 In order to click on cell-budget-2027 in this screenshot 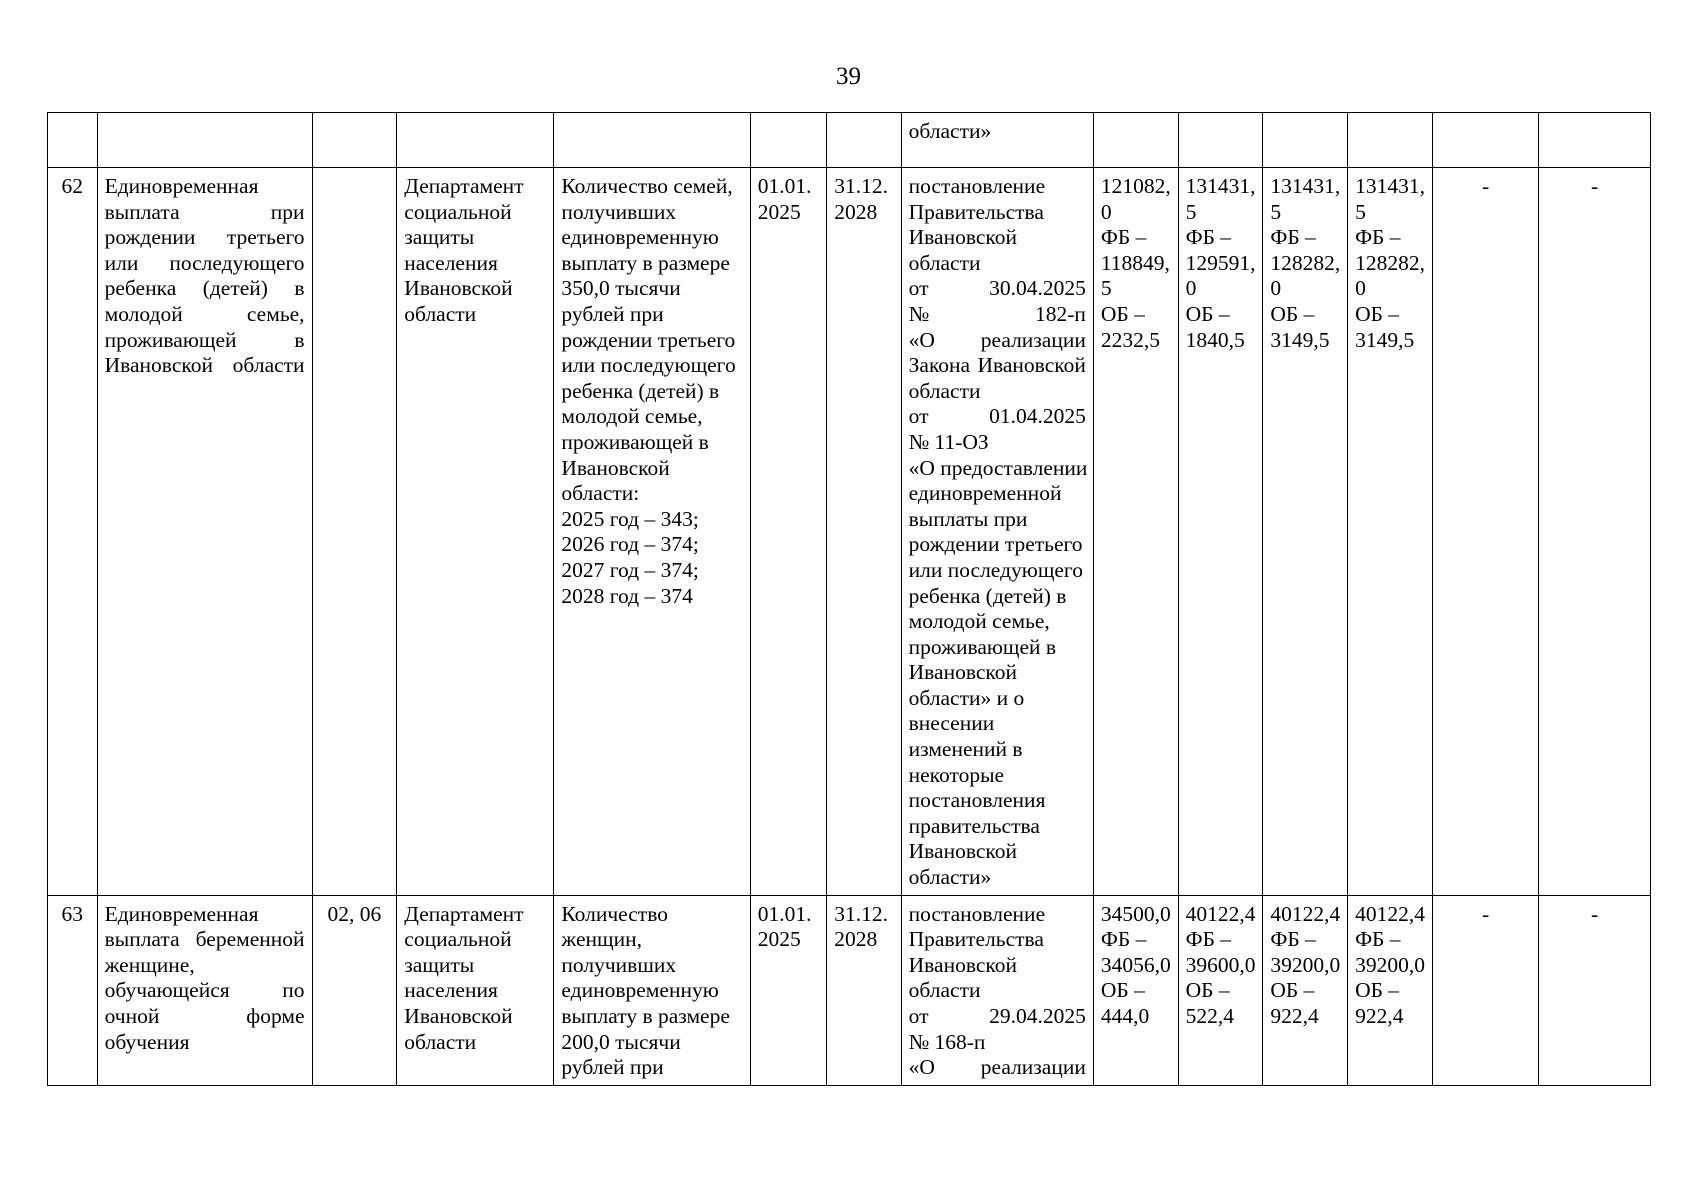, I will do `click(1305, 140)`.